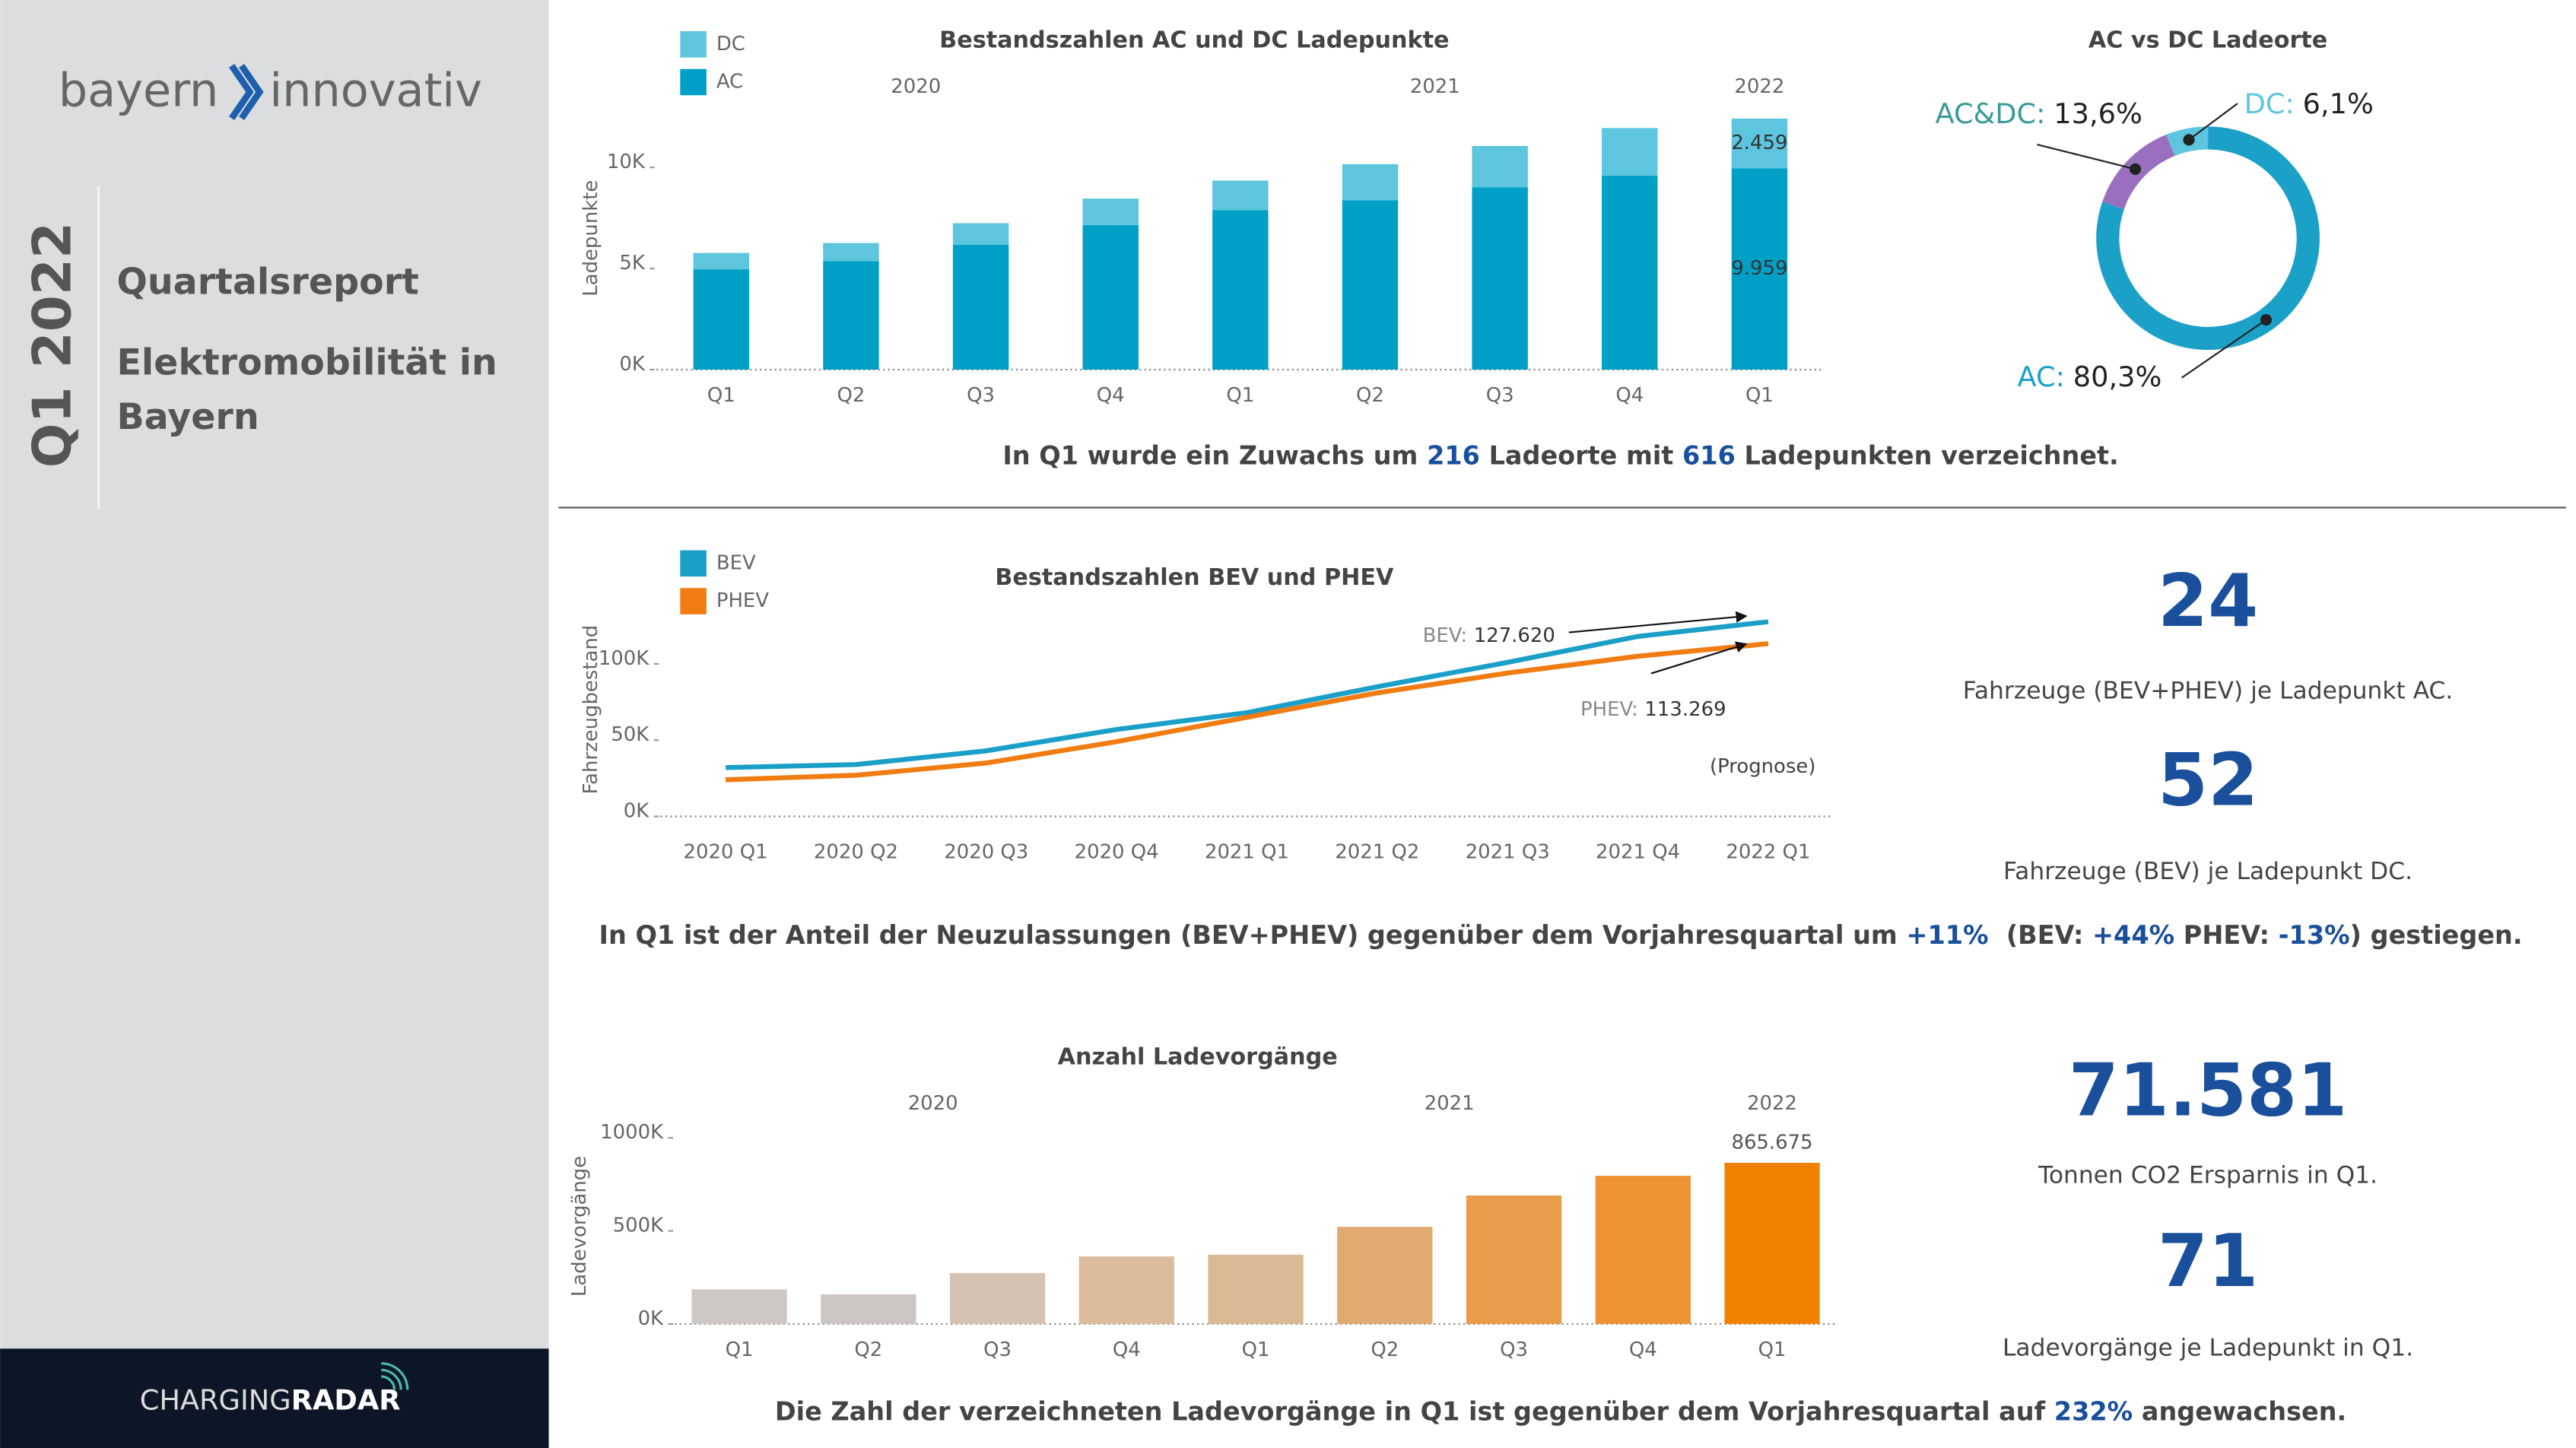 The width and height of the screenshot is (2576, 1448). I want to click on value-label: 2.459, so click(1759, 143).